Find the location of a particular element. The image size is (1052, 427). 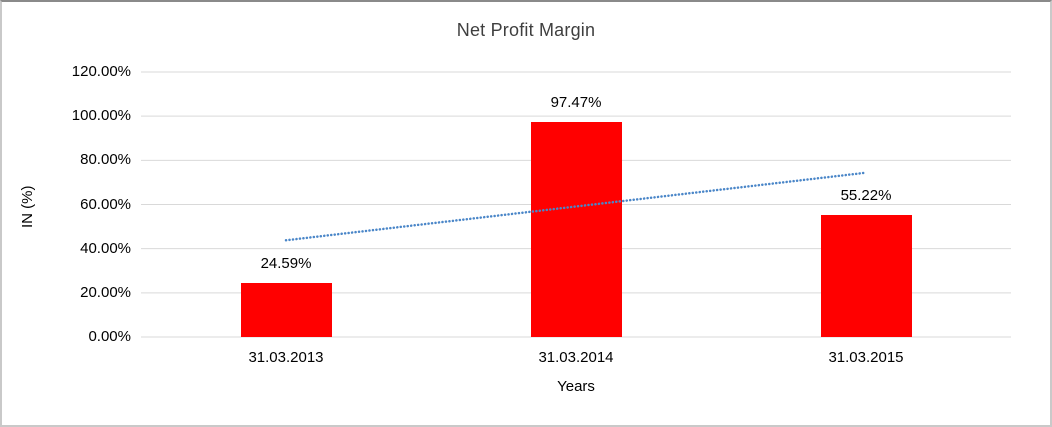

y-tick-label: 20.00% is located at coordinates (105, 292).